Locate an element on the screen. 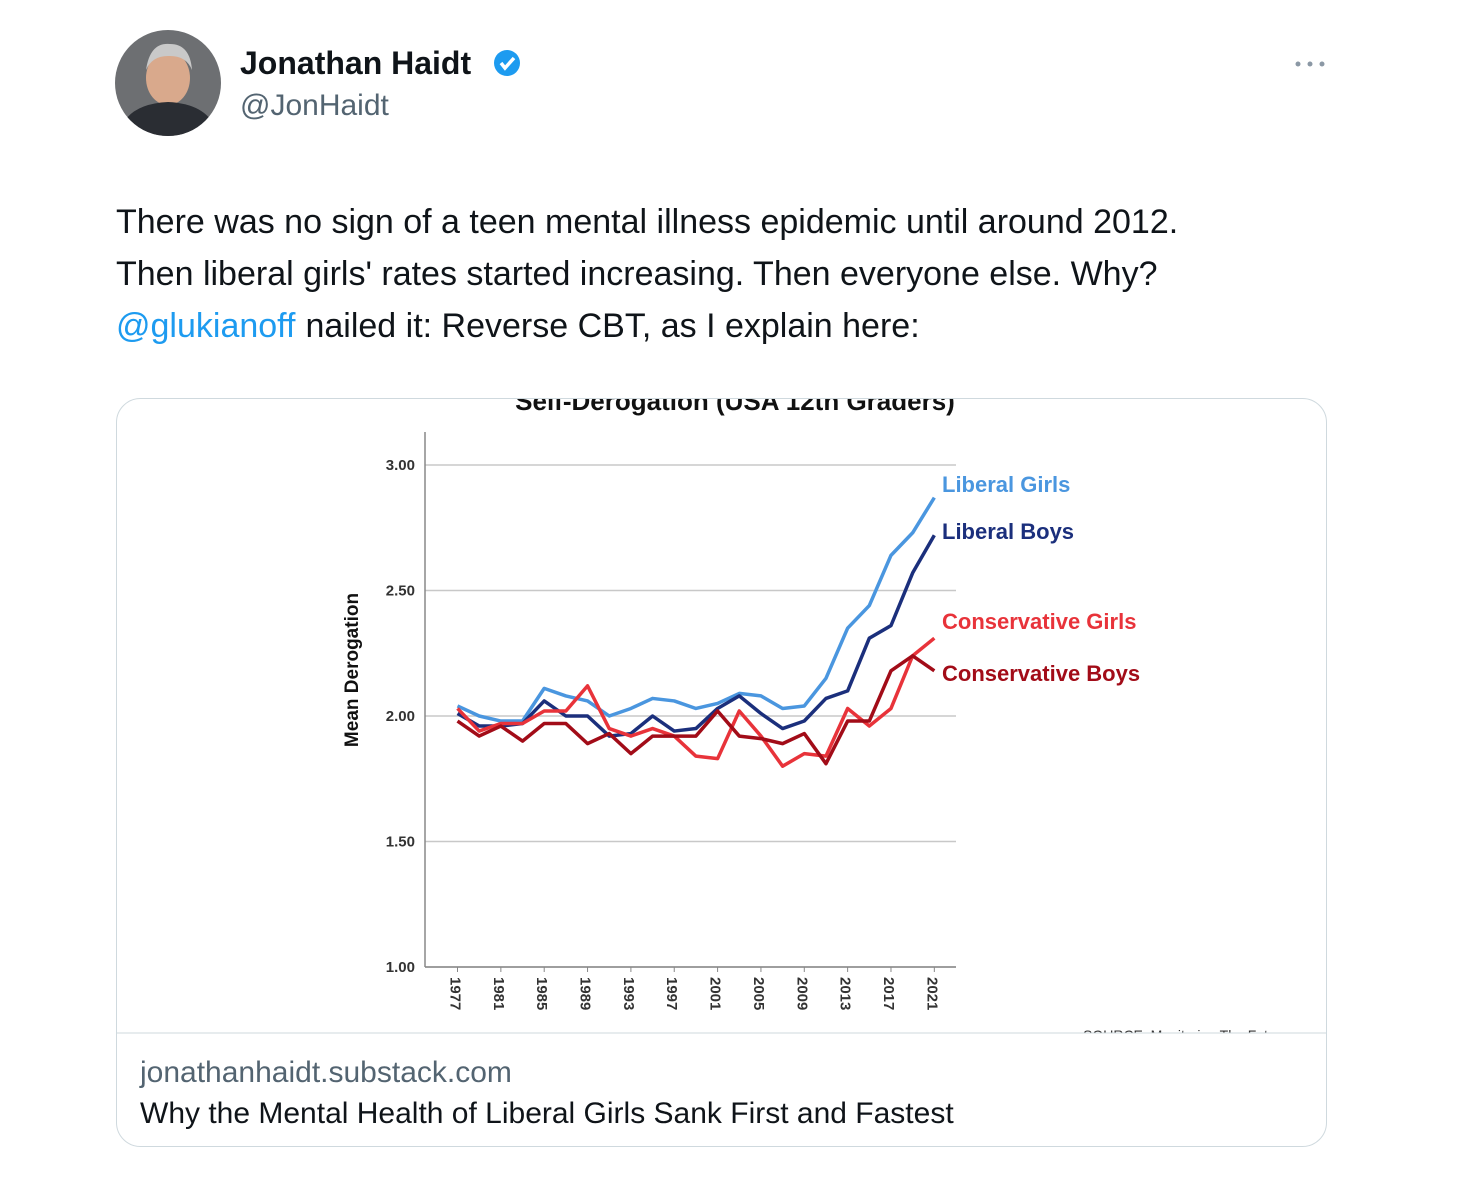  mention-link: @glukianoff is located at coordinates (206, 326).